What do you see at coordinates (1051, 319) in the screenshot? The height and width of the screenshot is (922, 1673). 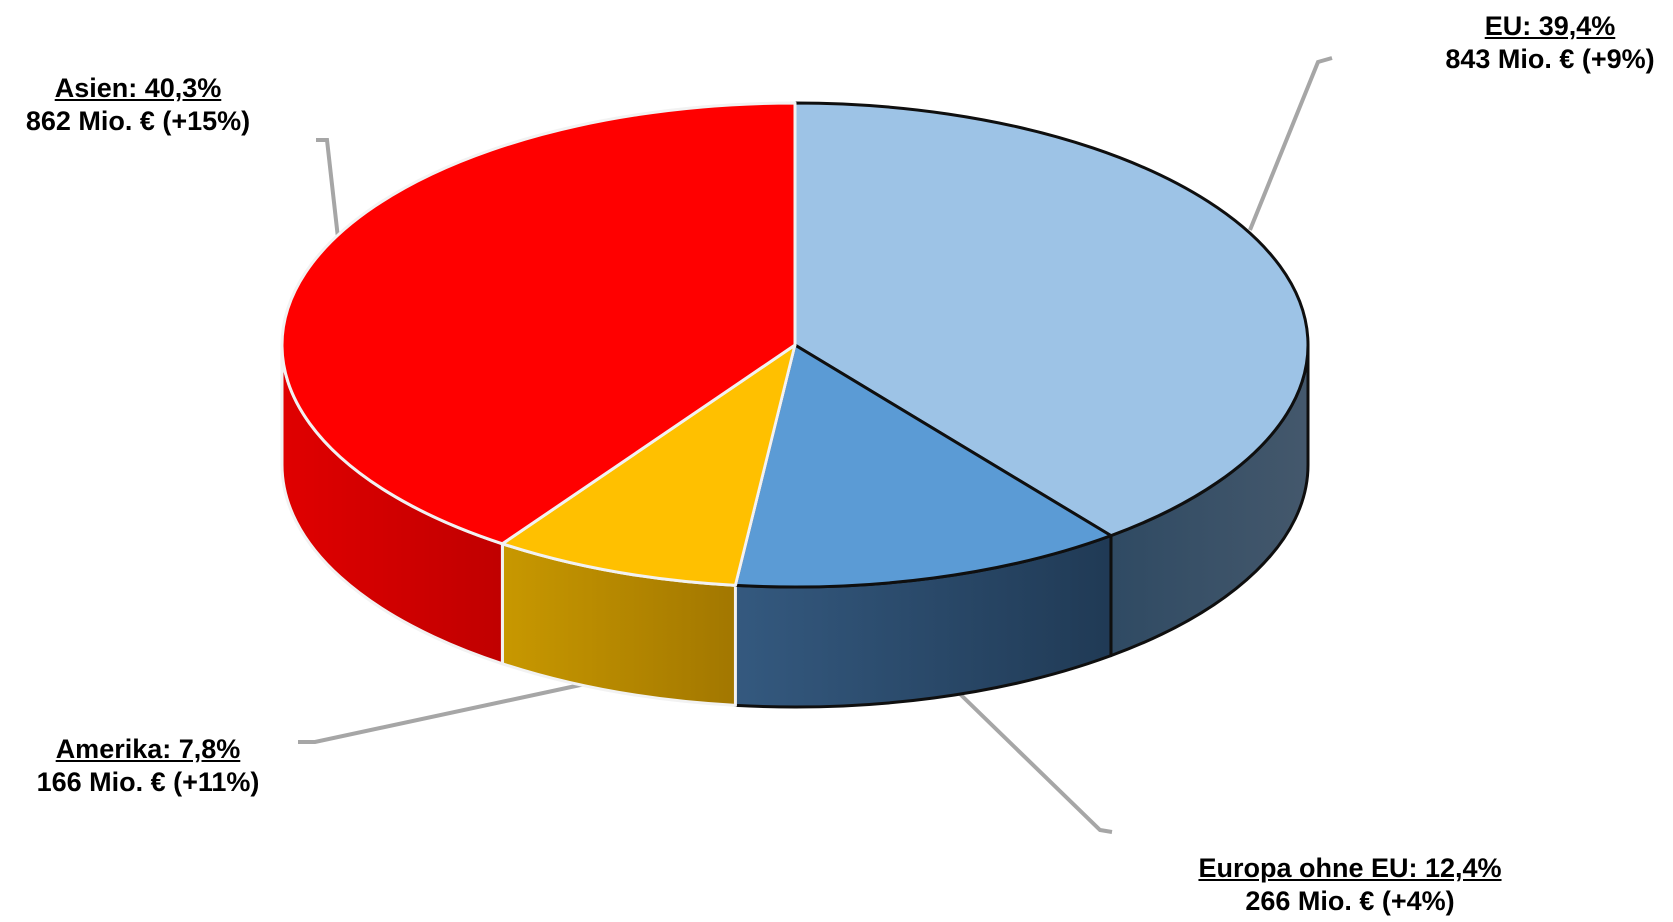 I see `slice-eu` at bounding box center [1051, 319].